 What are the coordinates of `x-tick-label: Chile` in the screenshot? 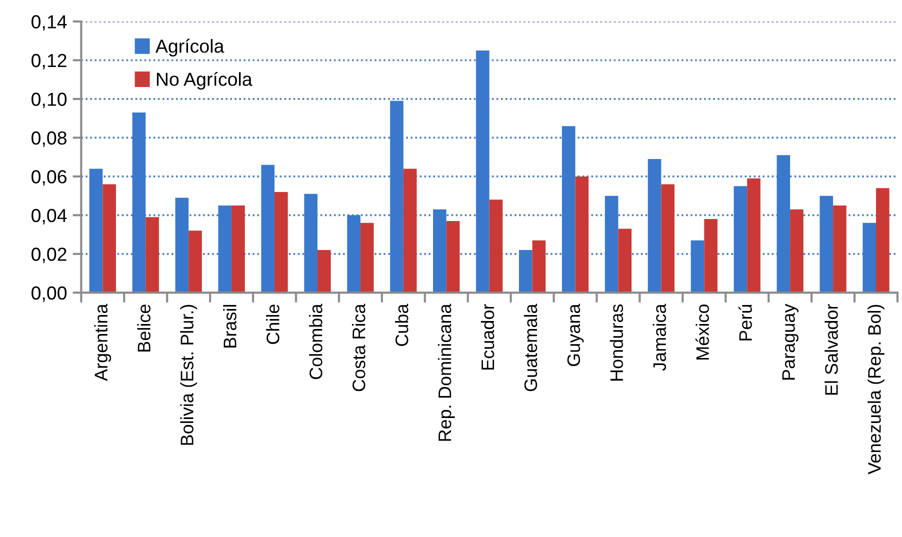 It's located at (273, 324).